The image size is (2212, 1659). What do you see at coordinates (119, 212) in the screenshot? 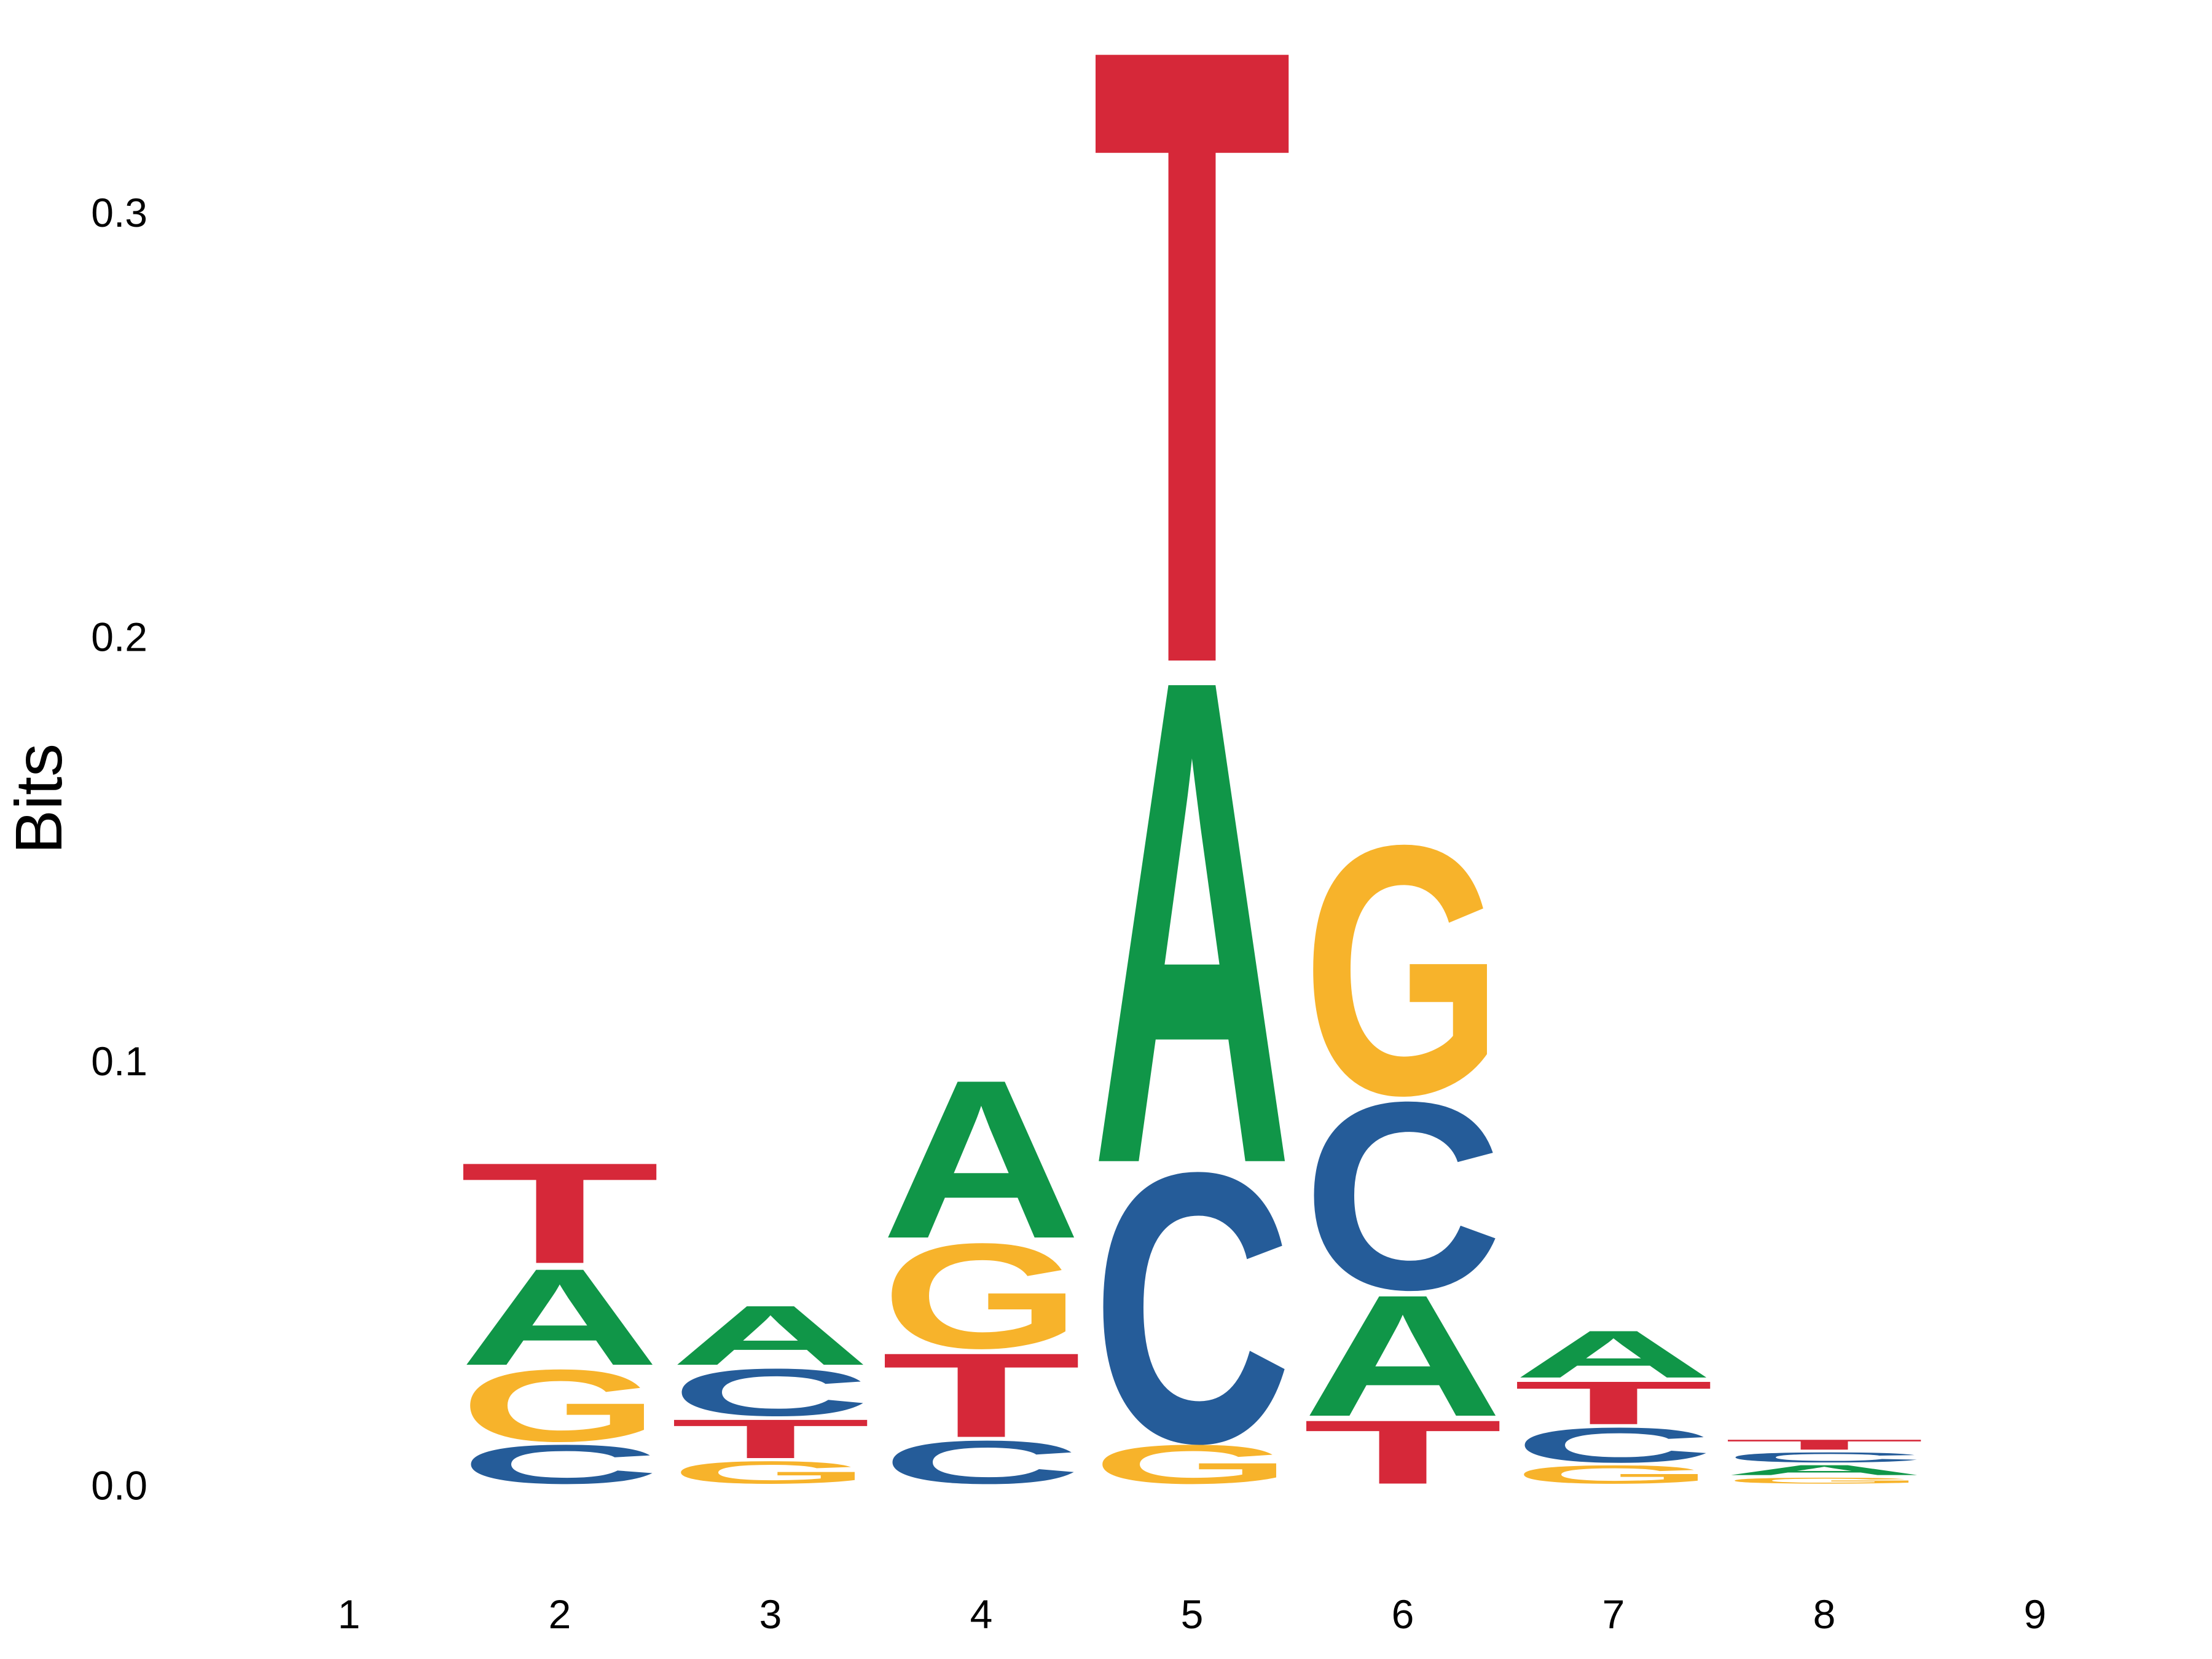
I see `y-tick-label: 0.3` at bounding box center [119, 212].